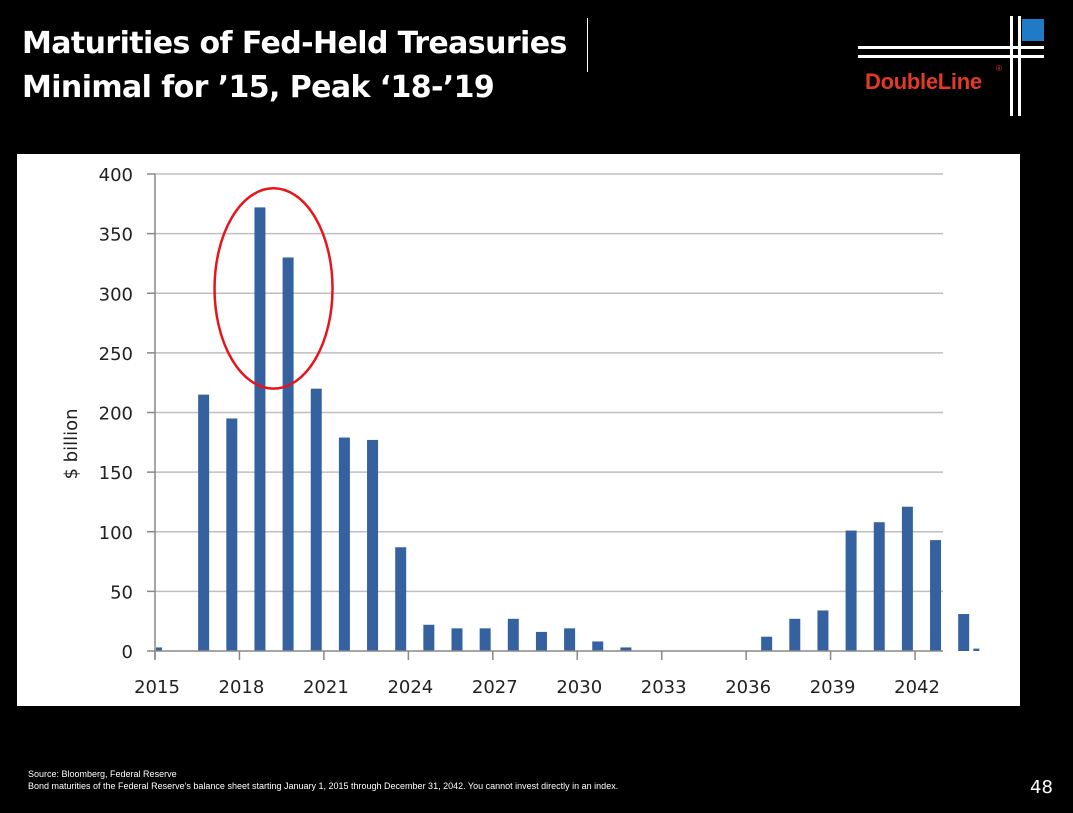 Image resolution: width=1073 pixels, height=813 pixels. What do you see at coordinates (976, 649) in the screenshot?
I see `bar-2044` at bounding box center [976, 649].